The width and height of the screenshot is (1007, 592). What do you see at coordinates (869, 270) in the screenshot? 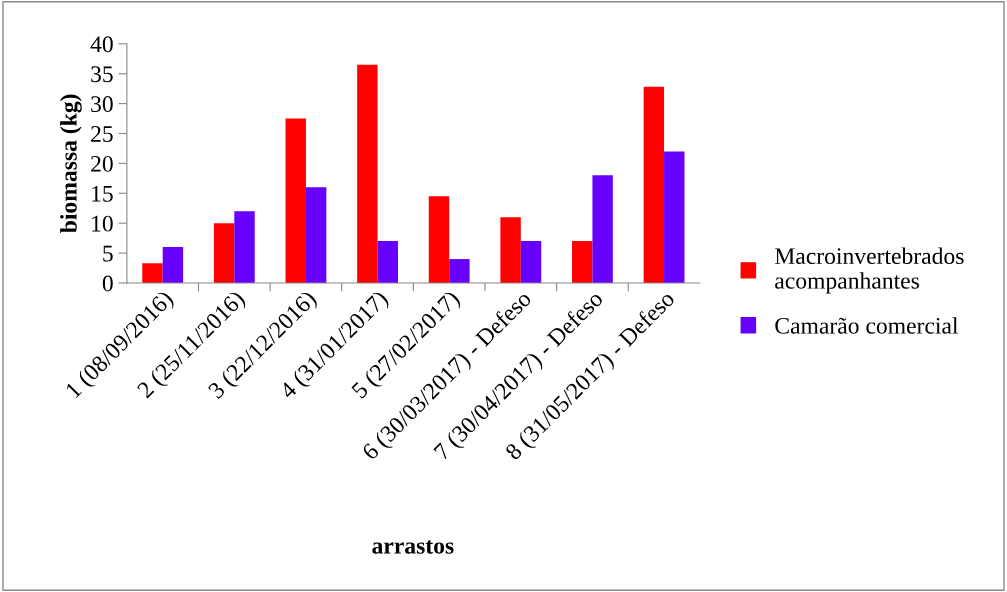
I see `legend-label: Macroinvertebrados acompanhantes` at bounding box center [869, 270].